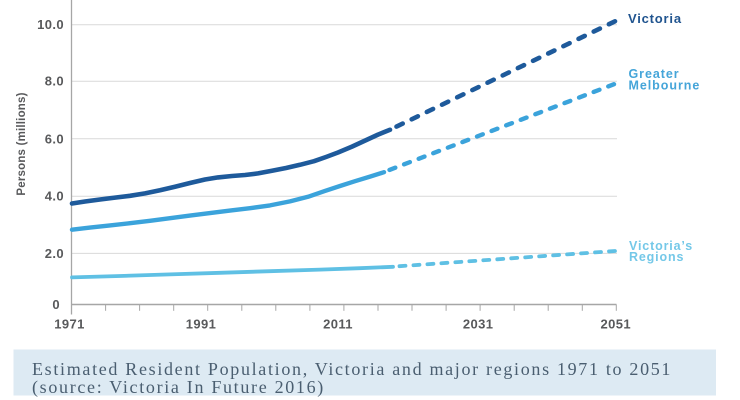 The height and width of the screenshot is (400, 740). What do you see at coordinates (338, 324) in the screenshot?
I see `svg-text: 2011` at bounding box center [338, 324].